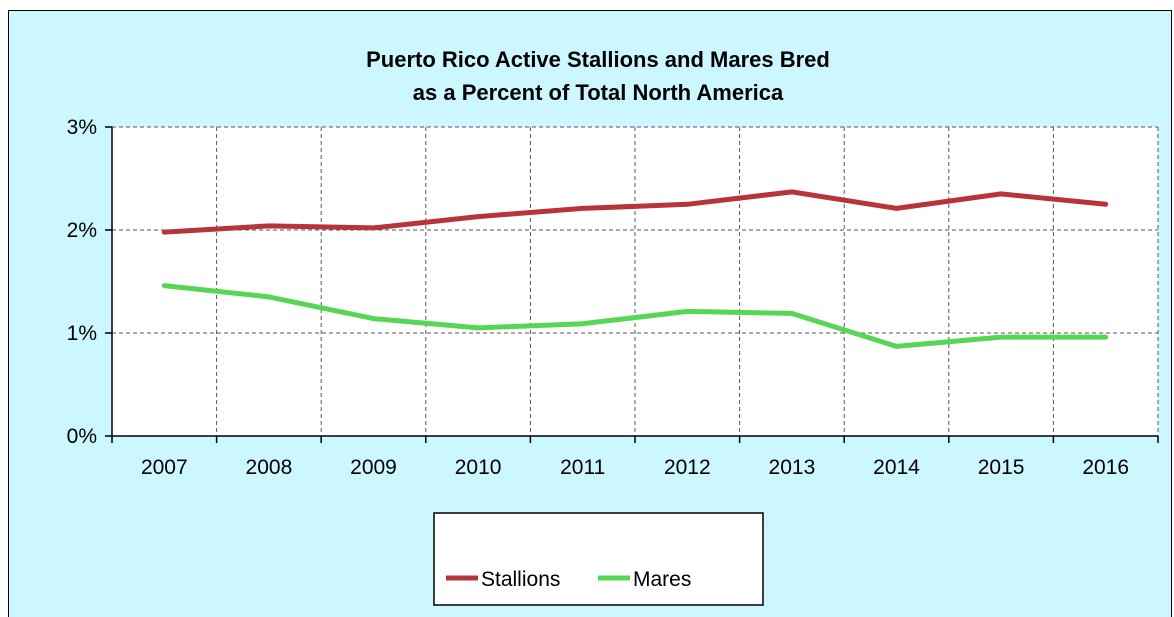 The height and width of the screenshot is (617, 1174). What do you see at coordinates (1001, 467) in the screenshot?
I see `x-tick-label: 2015` at bounding box center [1001, 467].